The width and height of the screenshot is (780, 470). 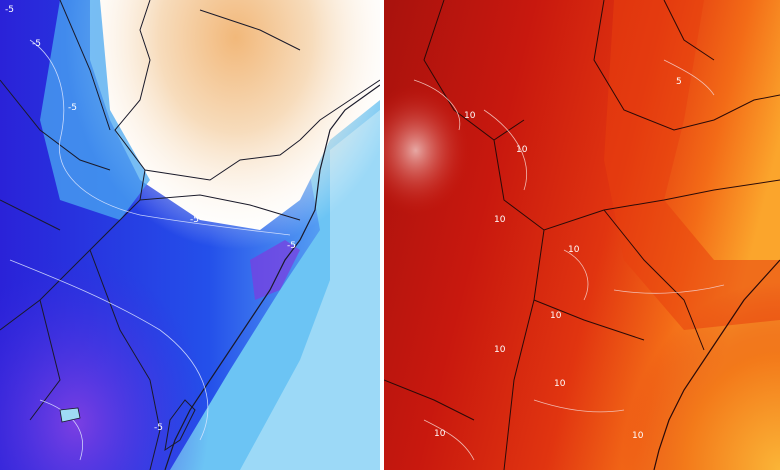 What do you see at coordinates (500, 350) in the screenshot?
I see `right-label-9: 10` at bounding box center [500, 350].